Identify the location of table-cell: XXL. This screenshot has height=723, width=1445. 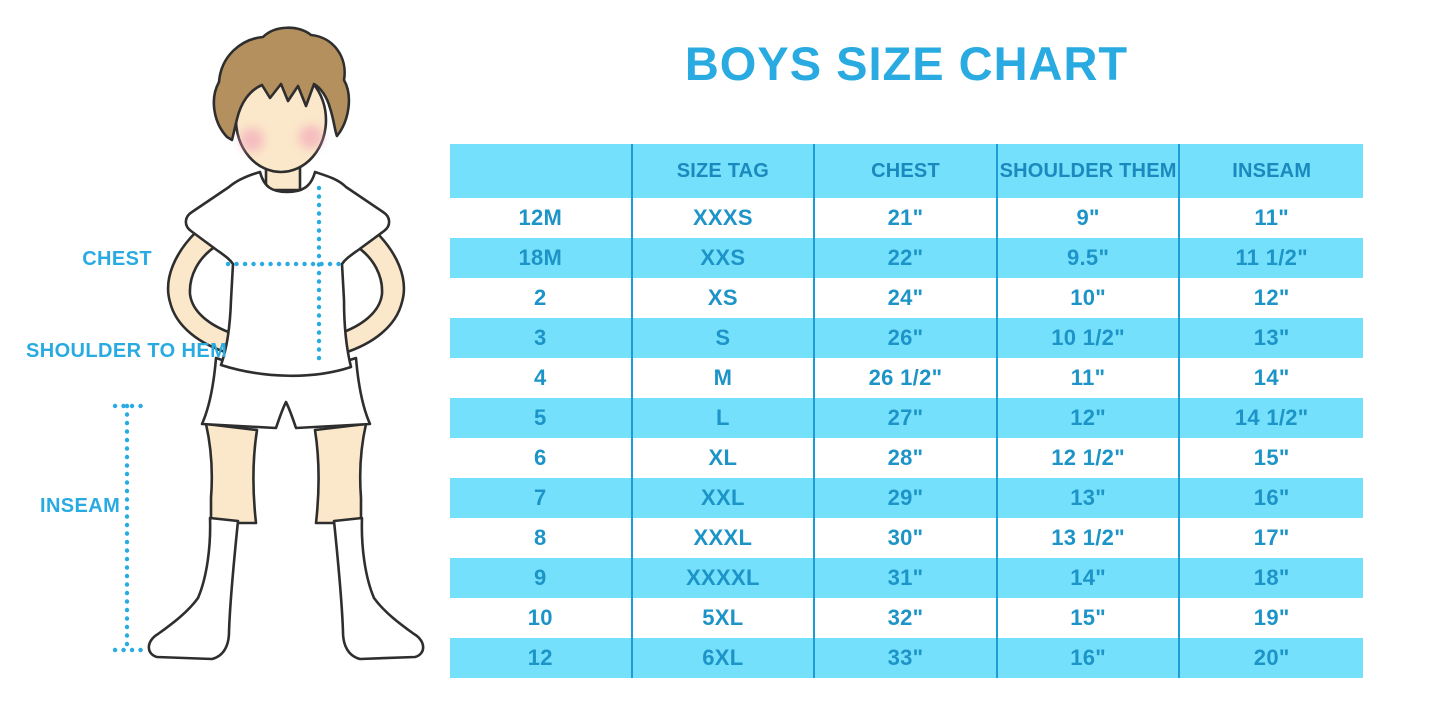
(724, 498).